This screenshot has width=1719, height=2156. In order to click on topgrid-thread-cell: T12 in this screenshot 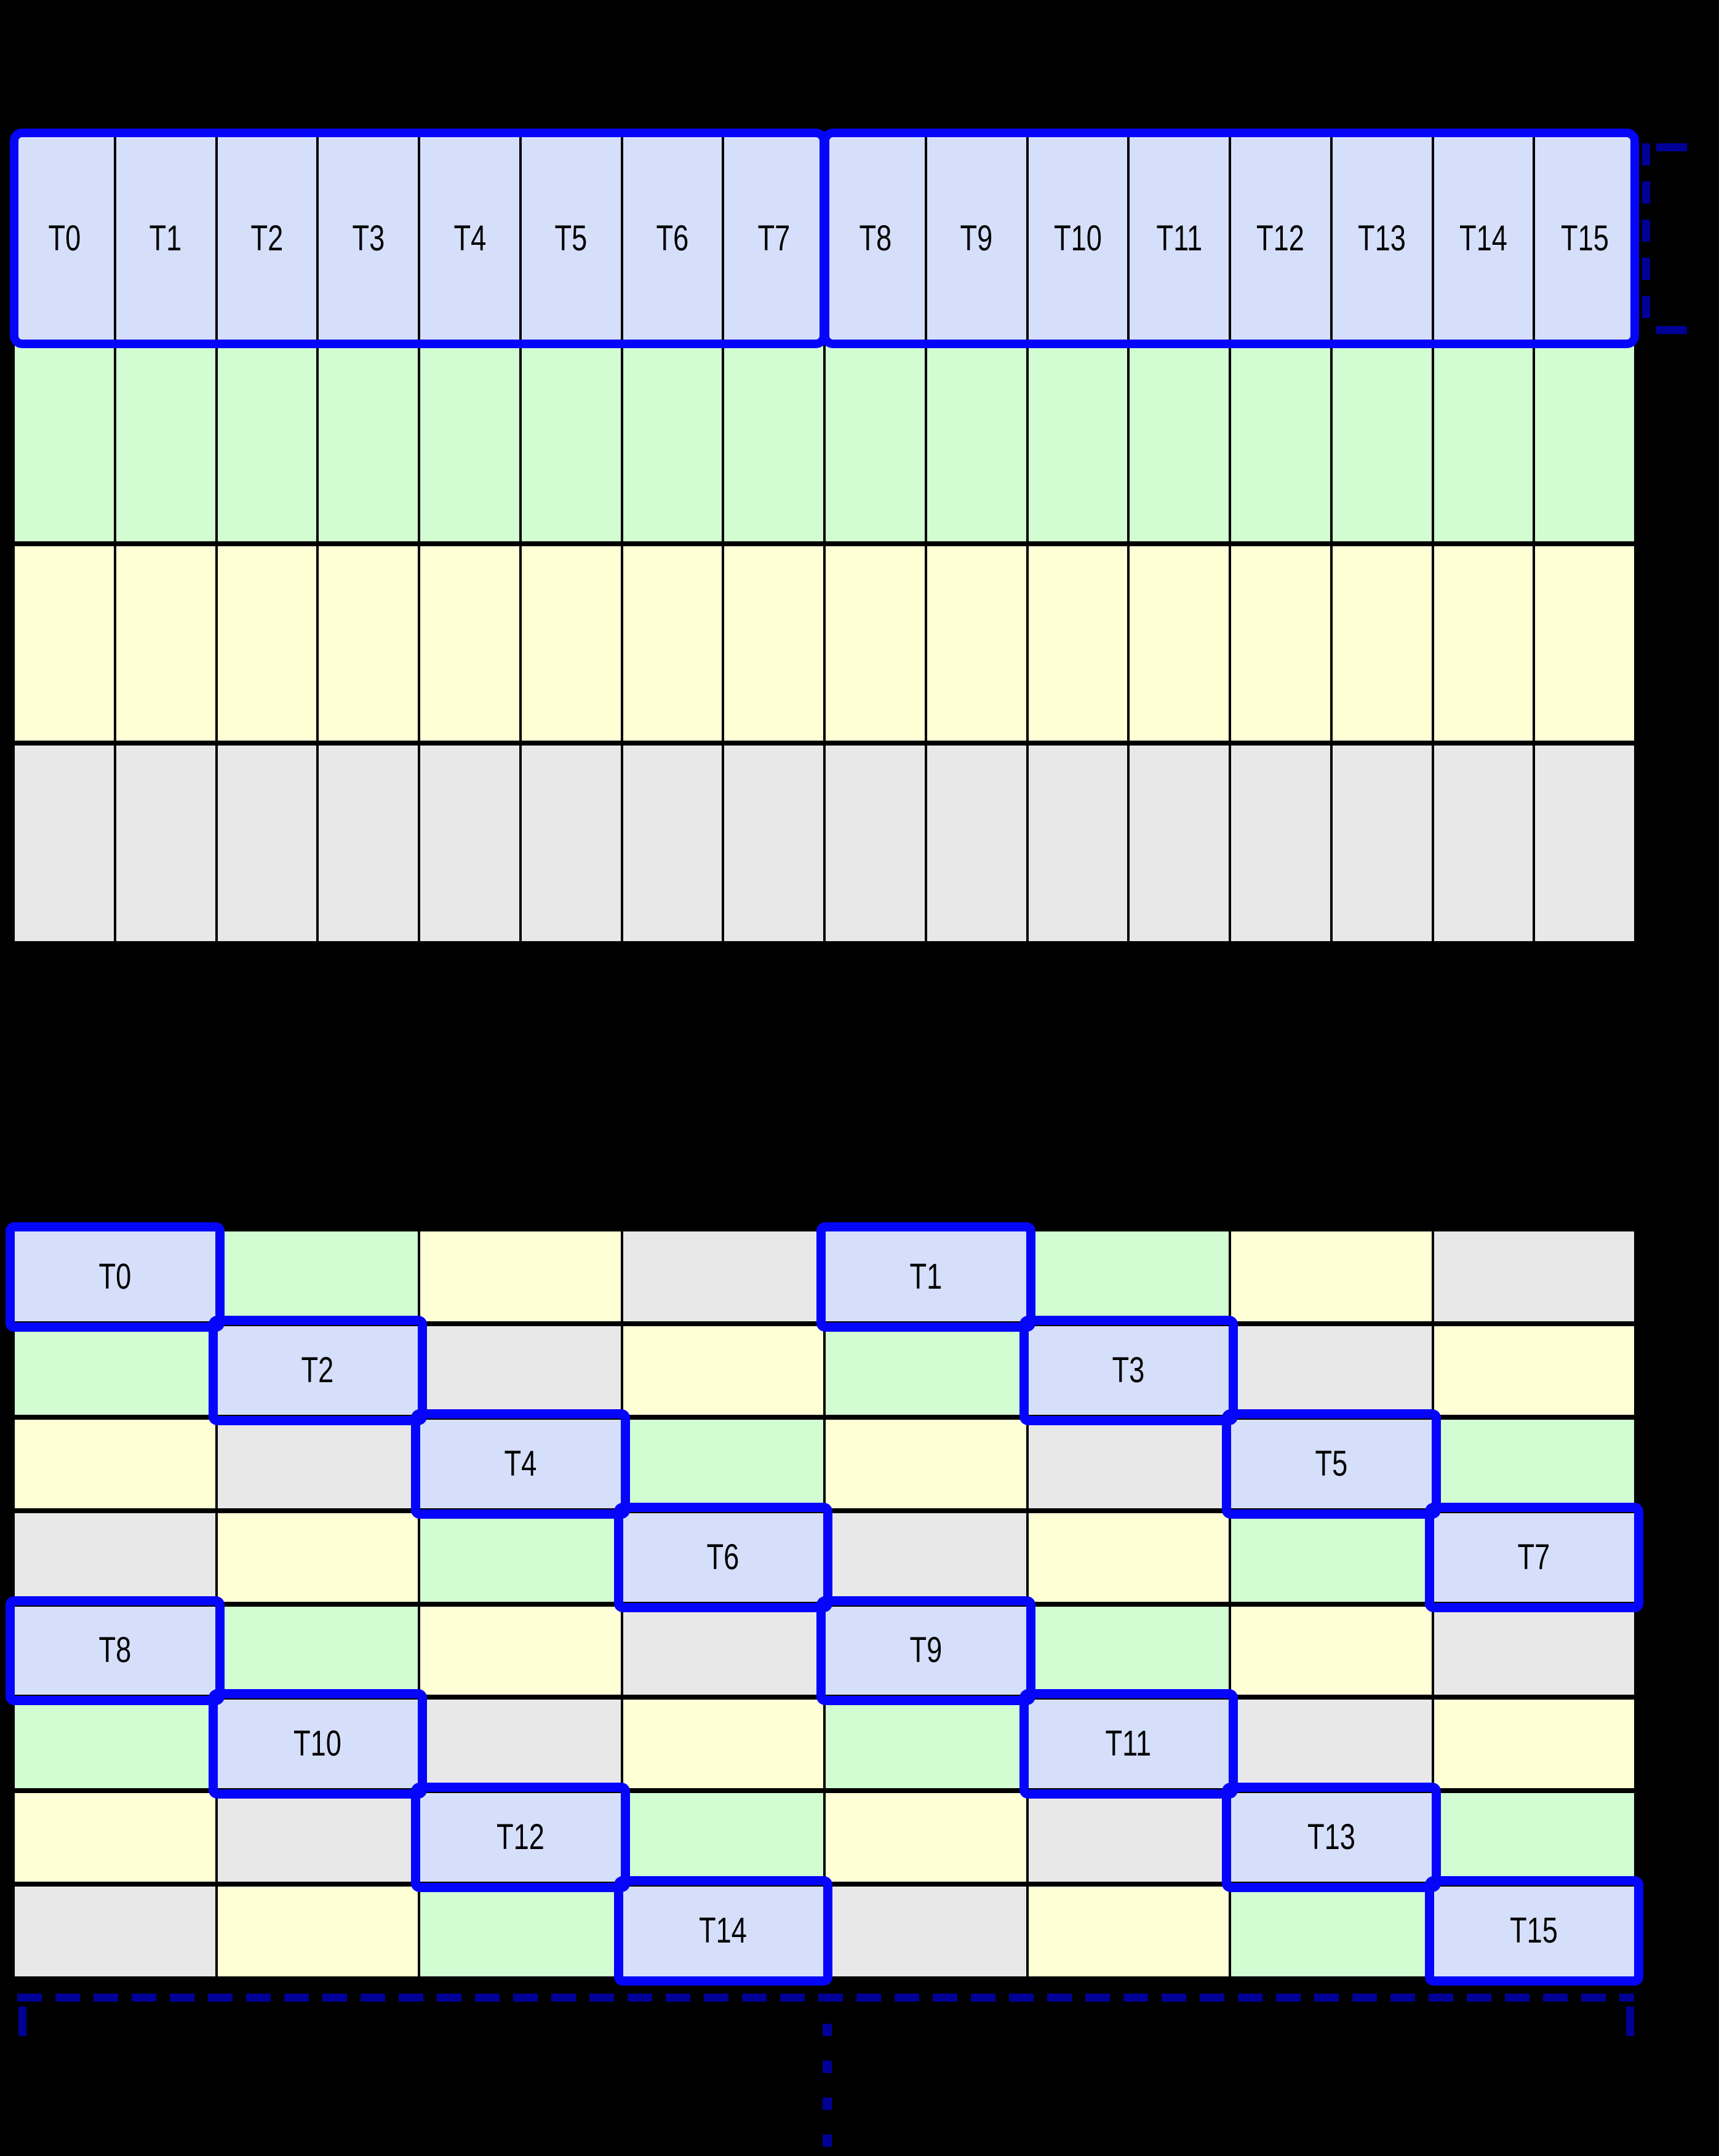, I will do `click(1280, 238)`.